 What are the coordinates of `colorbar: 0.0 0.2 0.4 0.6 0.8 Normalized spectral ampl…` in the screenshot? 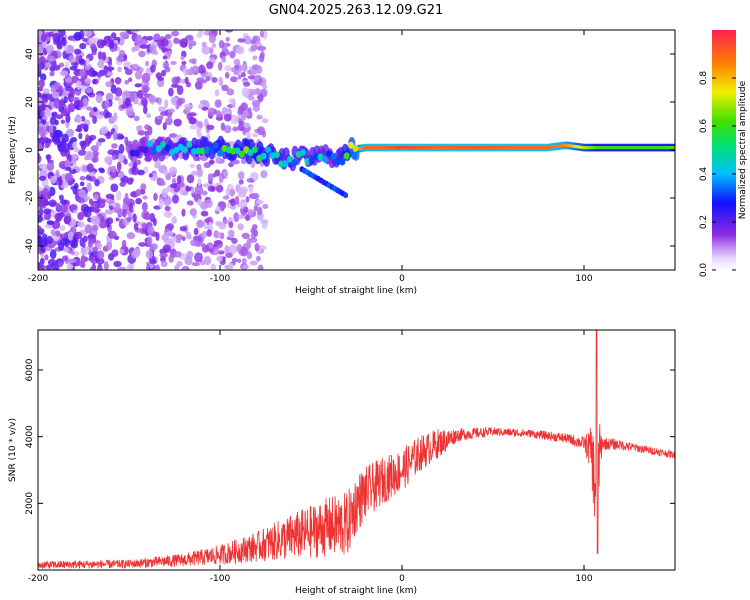 It's located at (723, 153).